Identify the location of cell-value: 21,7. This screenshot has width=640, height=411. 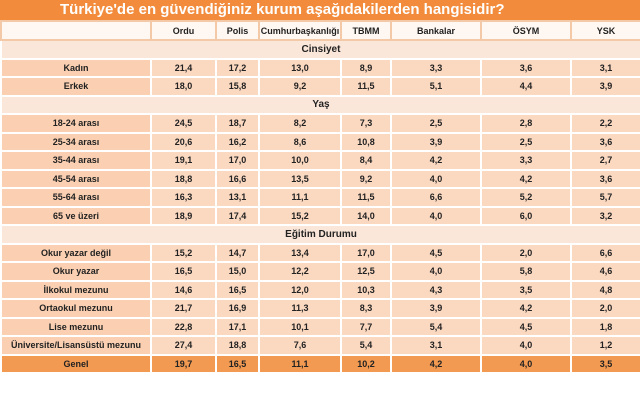
(183, 308).